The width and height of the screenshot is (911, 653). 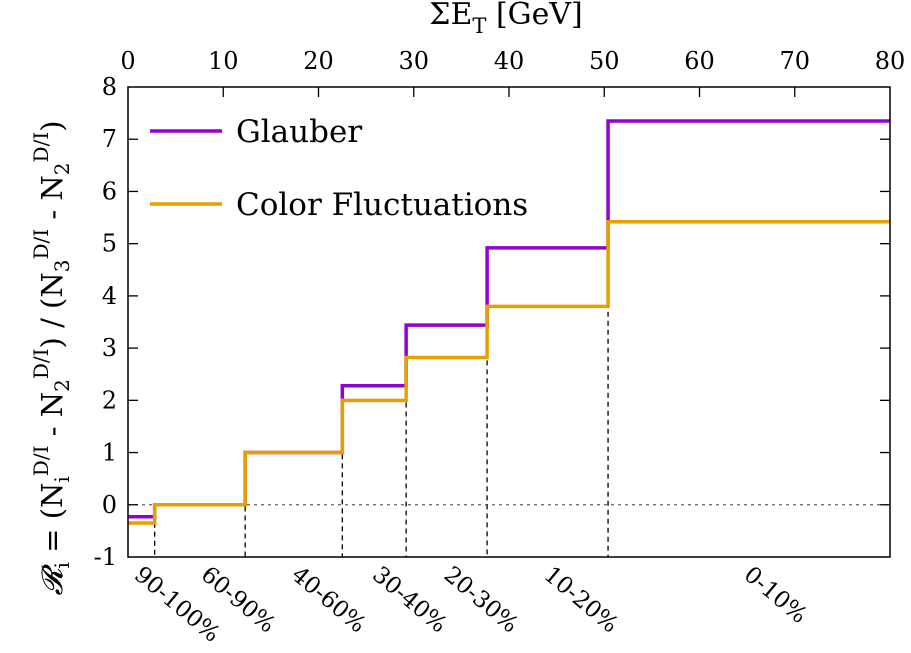 What do you see at coordinates (109, 453) in the screenshot?
I see `y-tick-label: 1` at bounding box center [109, 453].